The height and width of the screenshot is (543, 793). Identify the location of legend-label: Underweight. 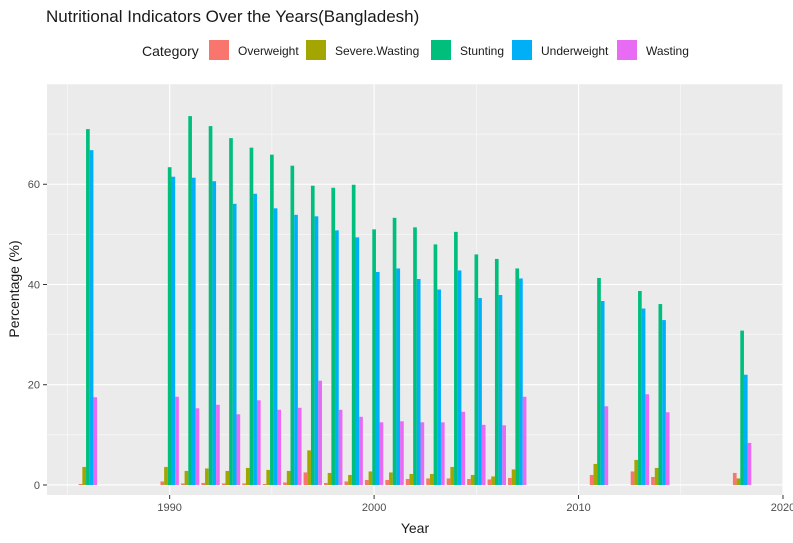
(575, 51).